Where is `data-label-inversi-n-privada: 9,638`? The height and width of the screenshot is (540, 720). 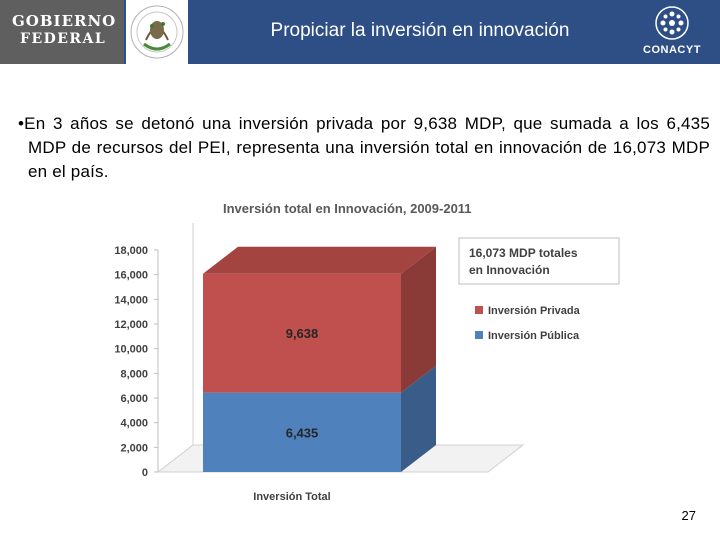
data-label-inversi-n-privada: 9,638 is located at coordinates (302, 333).